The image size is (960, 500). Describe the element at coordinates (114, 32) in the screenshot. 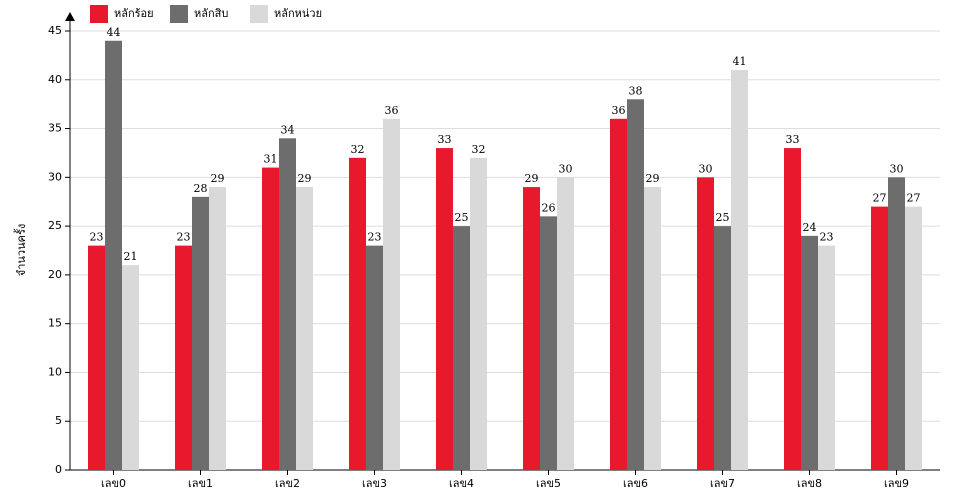

I see `value-label: 44` at that location.